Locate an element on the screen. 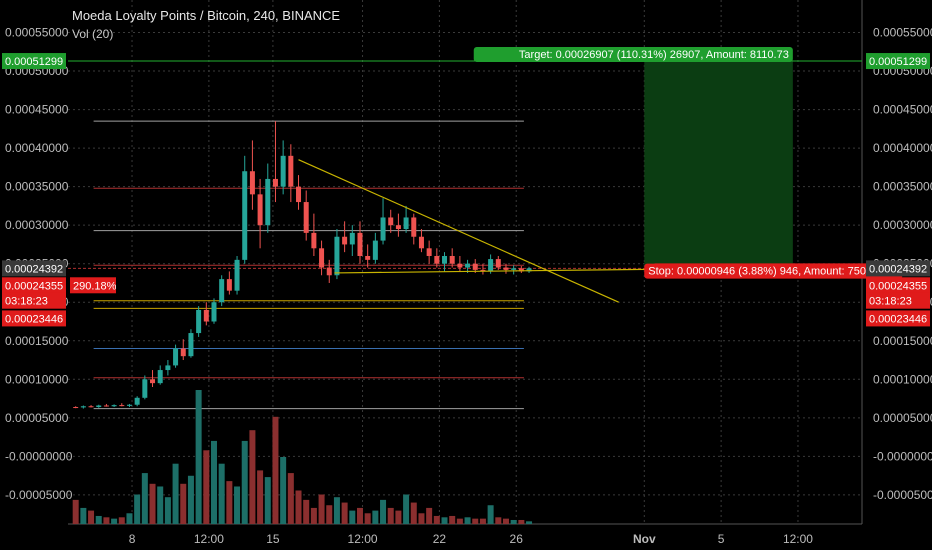  time-tick-label: 15 is located at coordinates (273, 539).